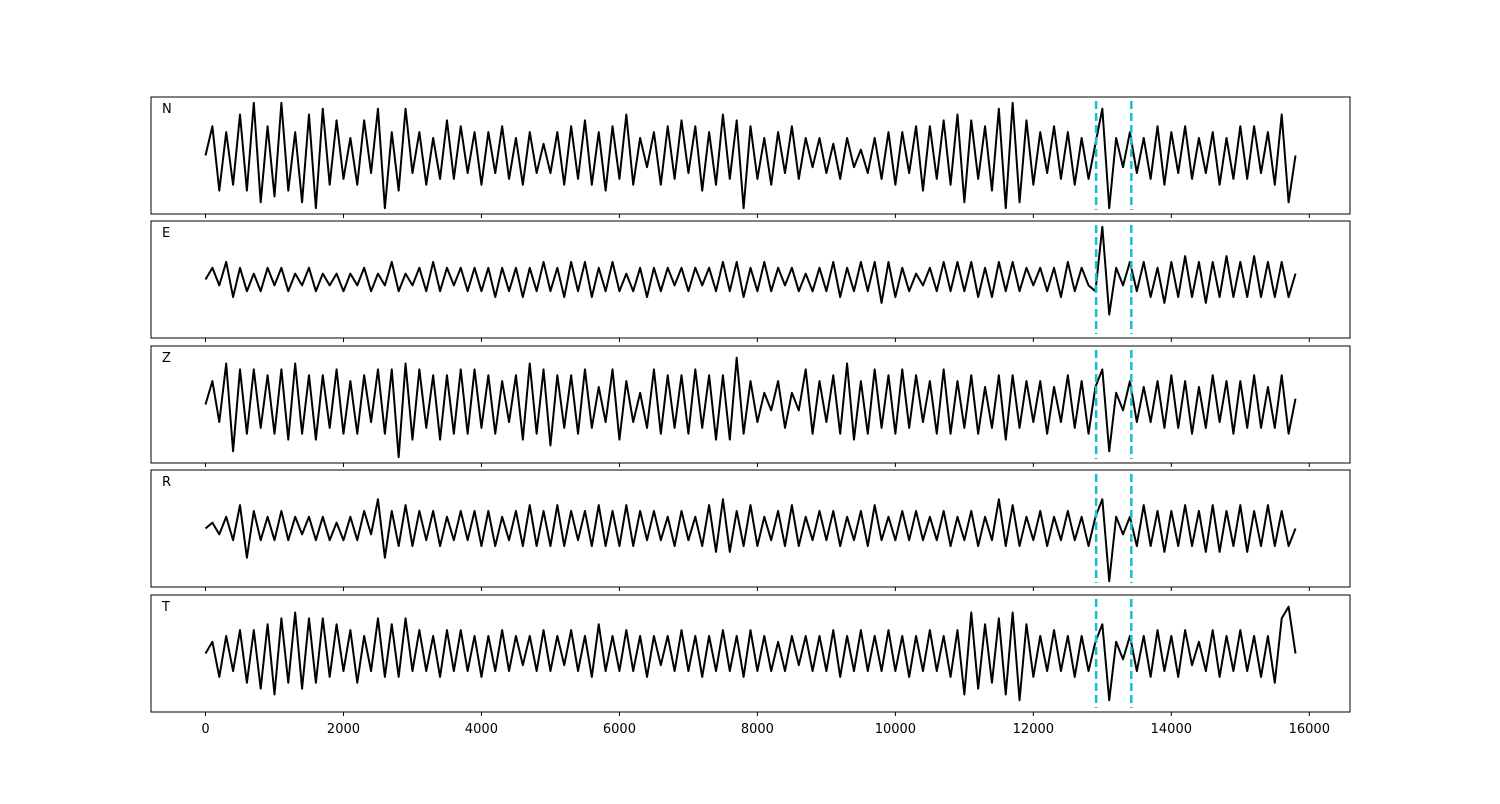 Image resolution: width=1500 pixels, height=804 pixels. What do you see at coordinates (895, 729) in the screenshot?
I see `x-tick-label: 10000` at bounding box center [895, 729].